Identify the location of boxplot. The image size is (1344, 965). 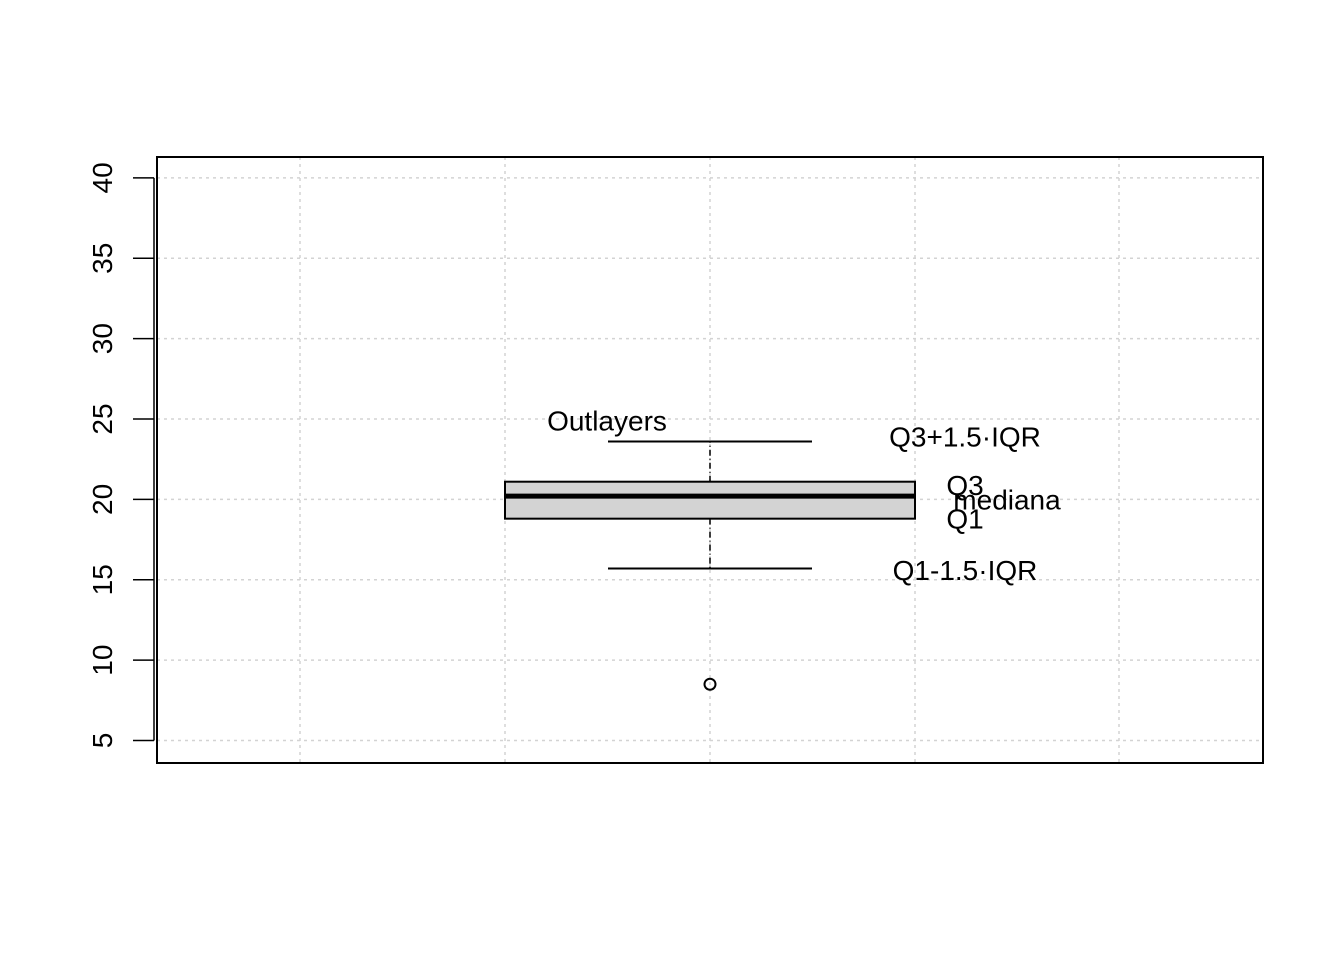
(710, 565).